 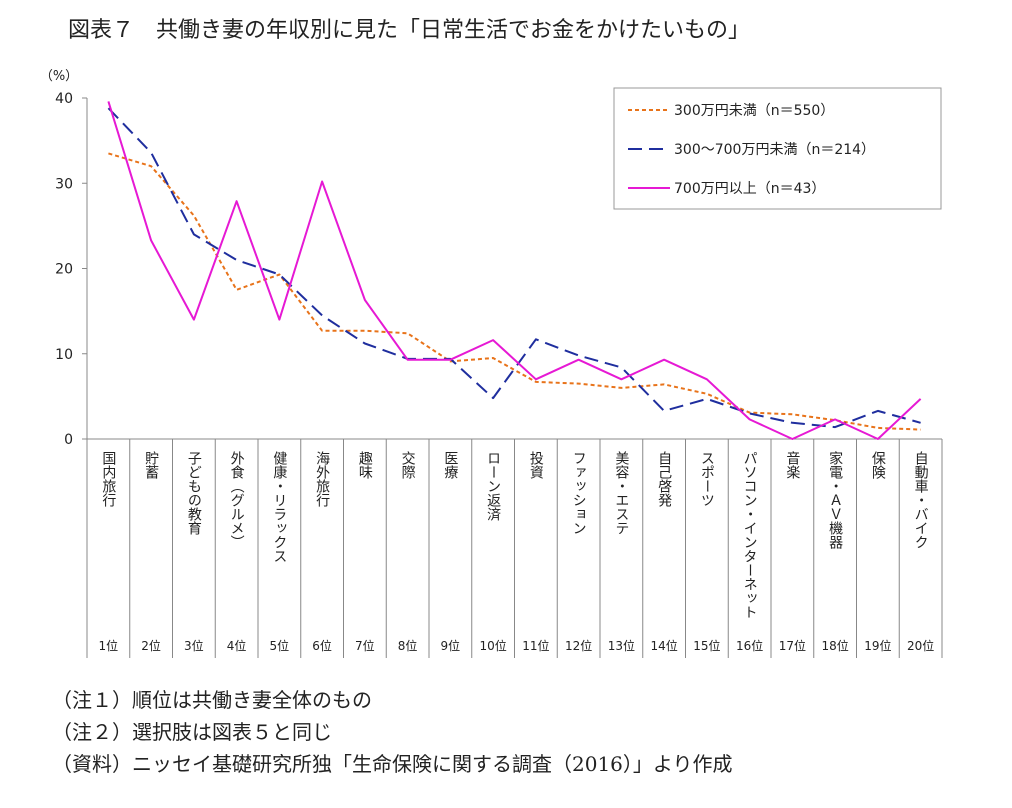 I want to click on x-category-label: 健康・リラックス, so click(x=279, y=507).